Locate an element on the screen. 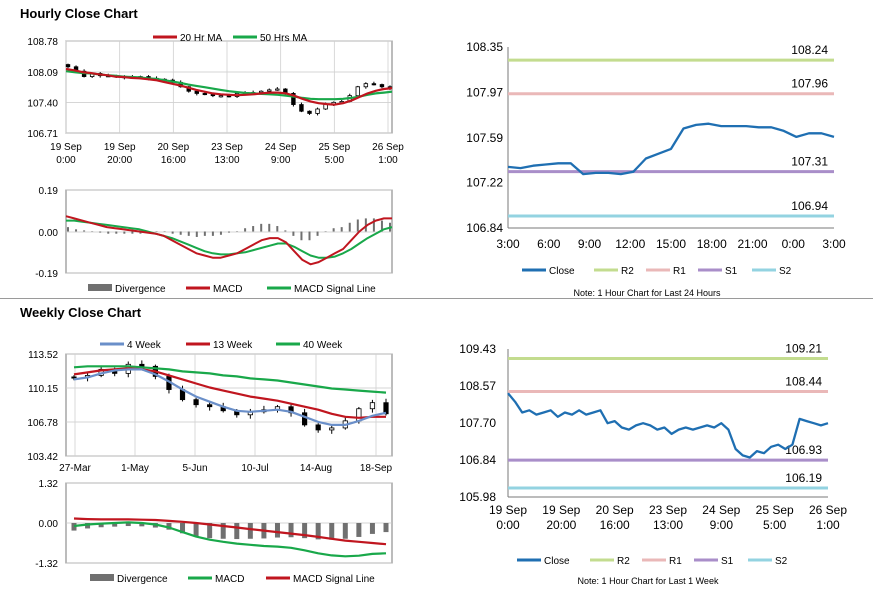 The height and width of the screenshot is (601, 873). weekly-legend-divergence-label: Divergence is located at coordinates (142, 579).